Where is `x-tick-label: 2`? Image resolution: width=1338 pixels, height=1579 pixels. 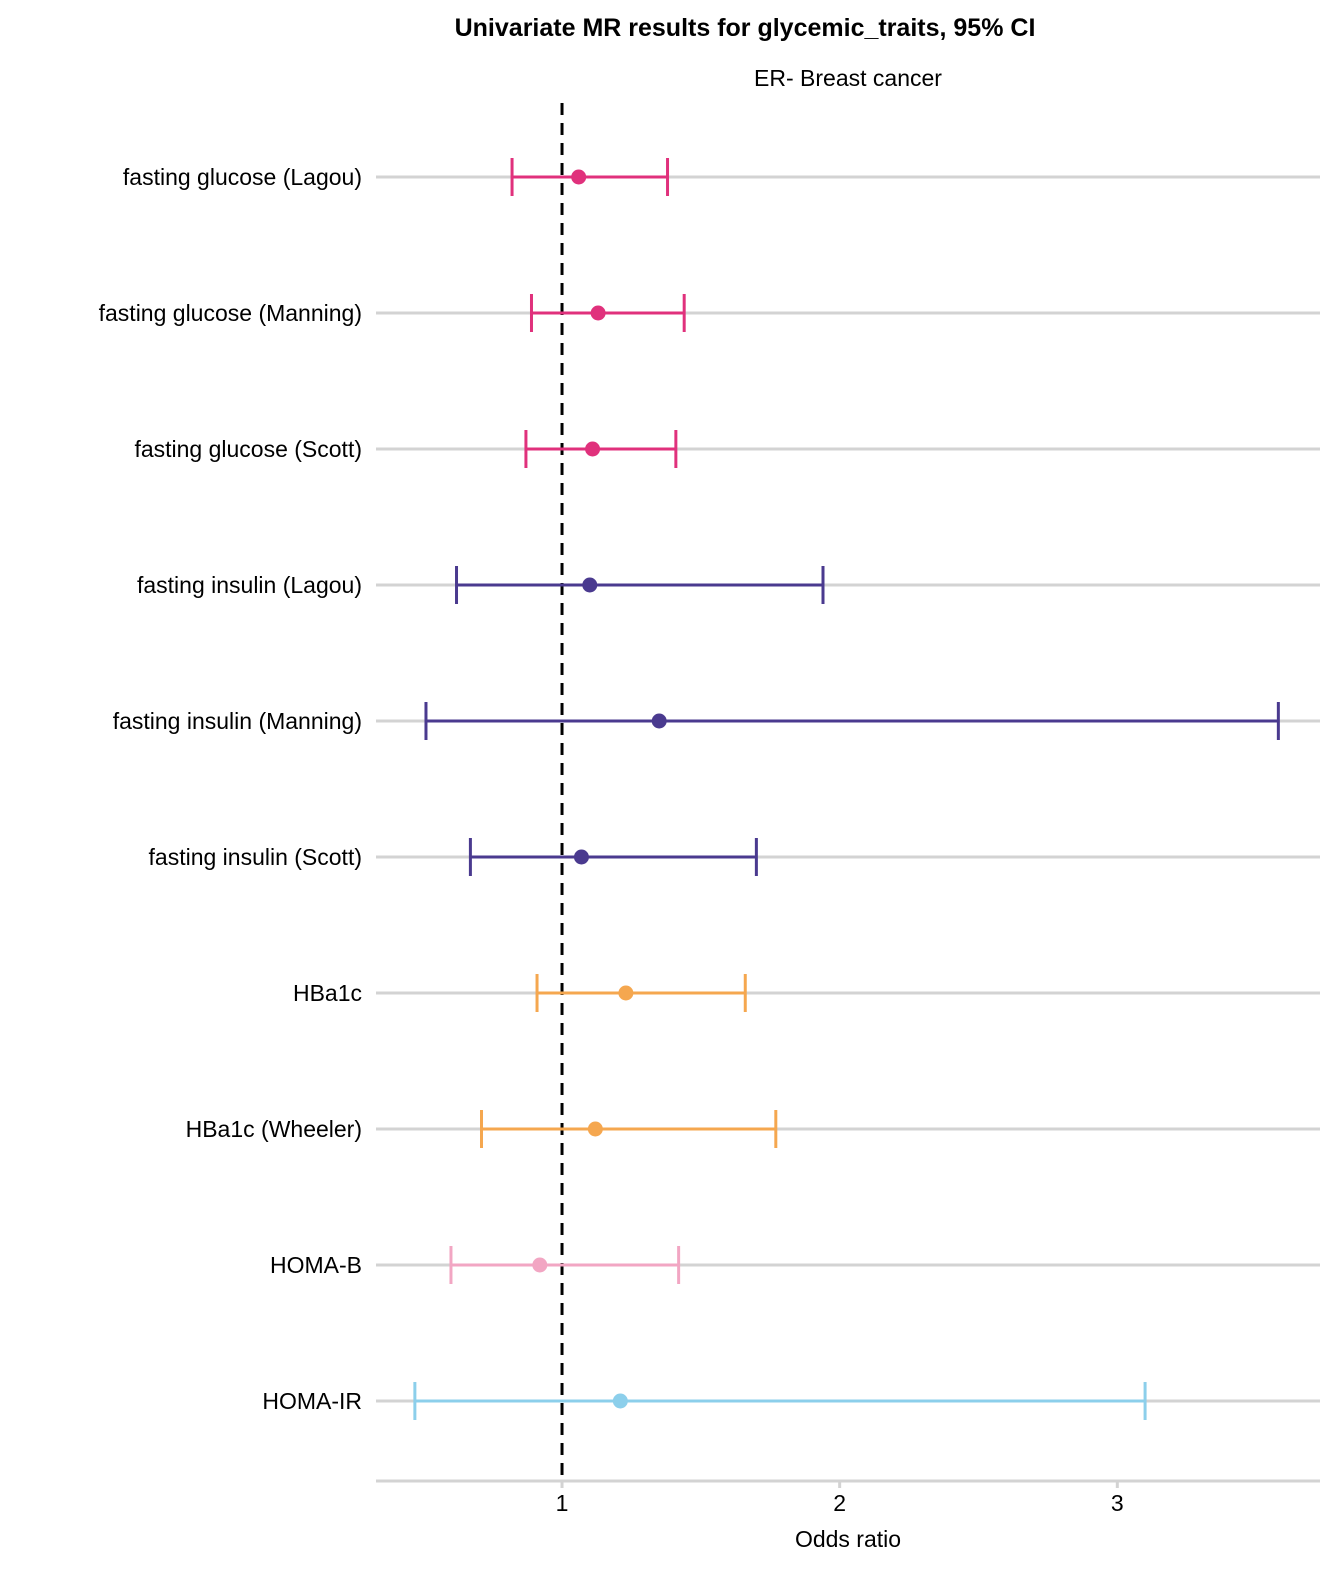
x-tick-label: 2 is located at coordinates (839, 1503).